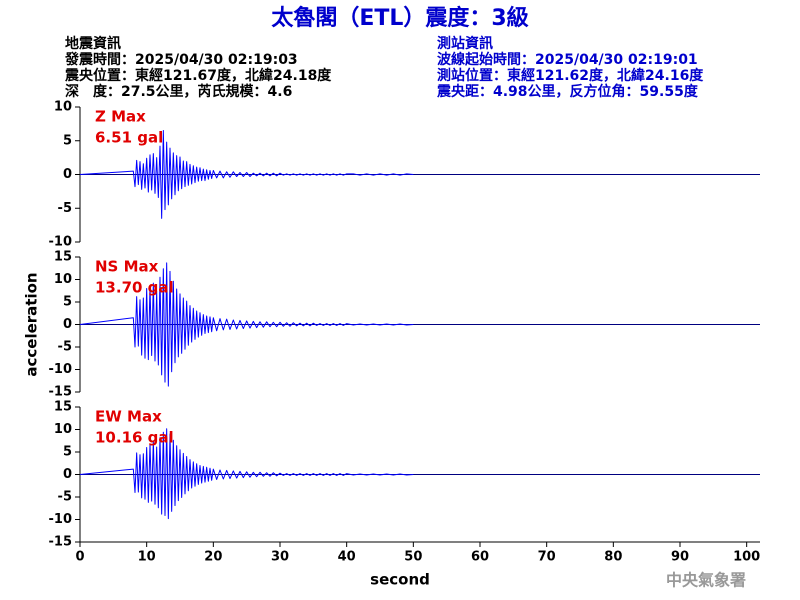 Image resolution: width=800 pixels, height=600 pixels. Describe the element at coordinates (746, 557) in the screenshot. I see `x-tick-label: 100` at that location.